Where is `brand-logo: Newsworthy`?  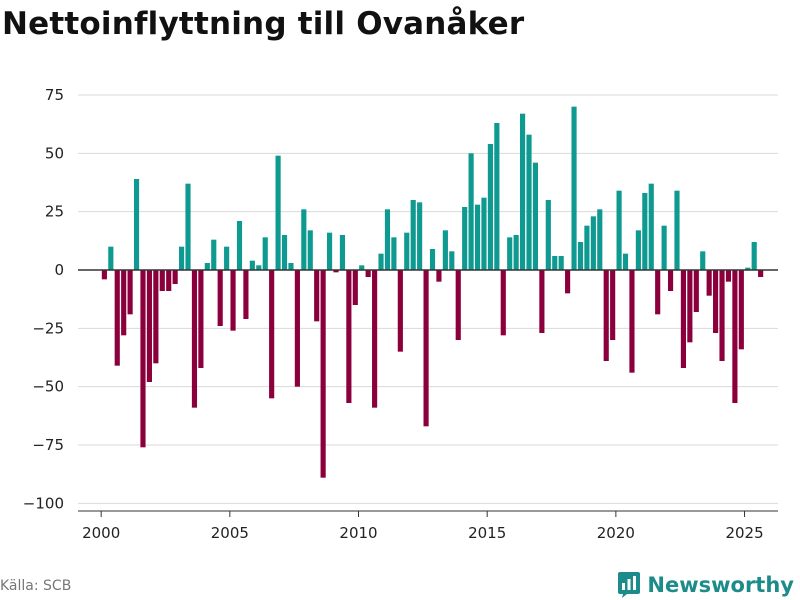
brand-logo: Newsworthy is located at coordinates (705, 585).